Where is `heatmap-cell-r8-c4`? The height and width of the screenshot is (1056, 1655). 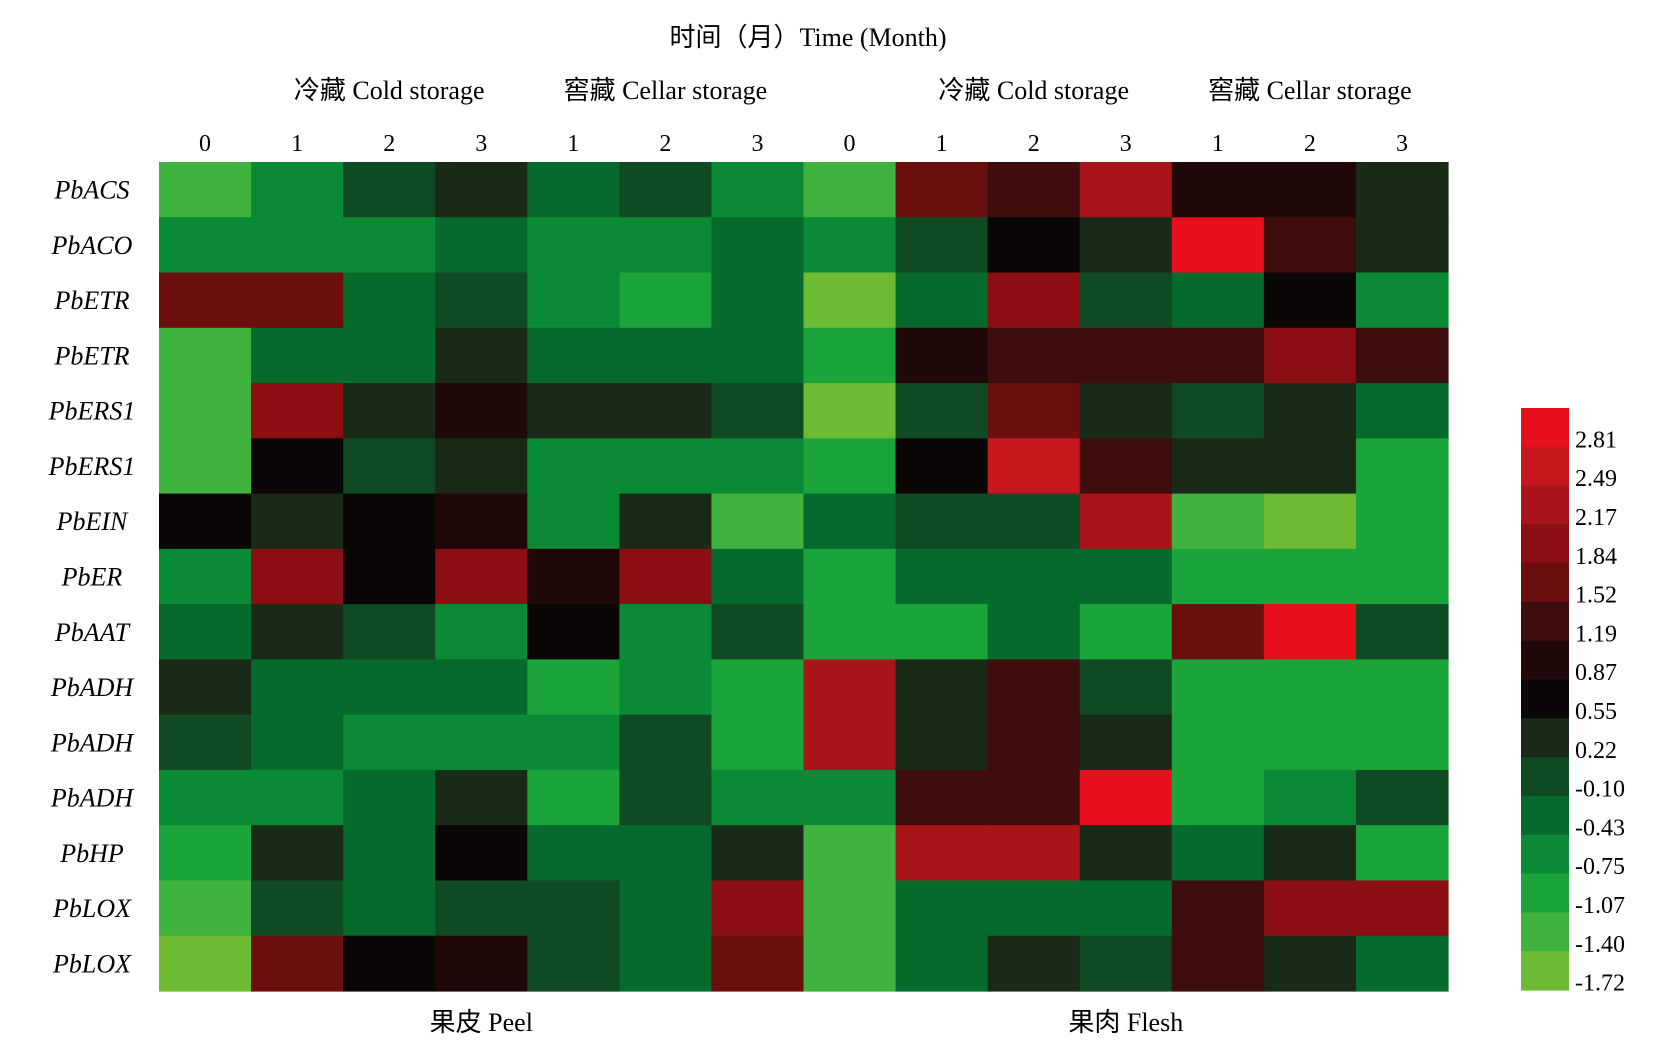
heatmap-cell-r8-c4 is located at coordinates (573, 632).